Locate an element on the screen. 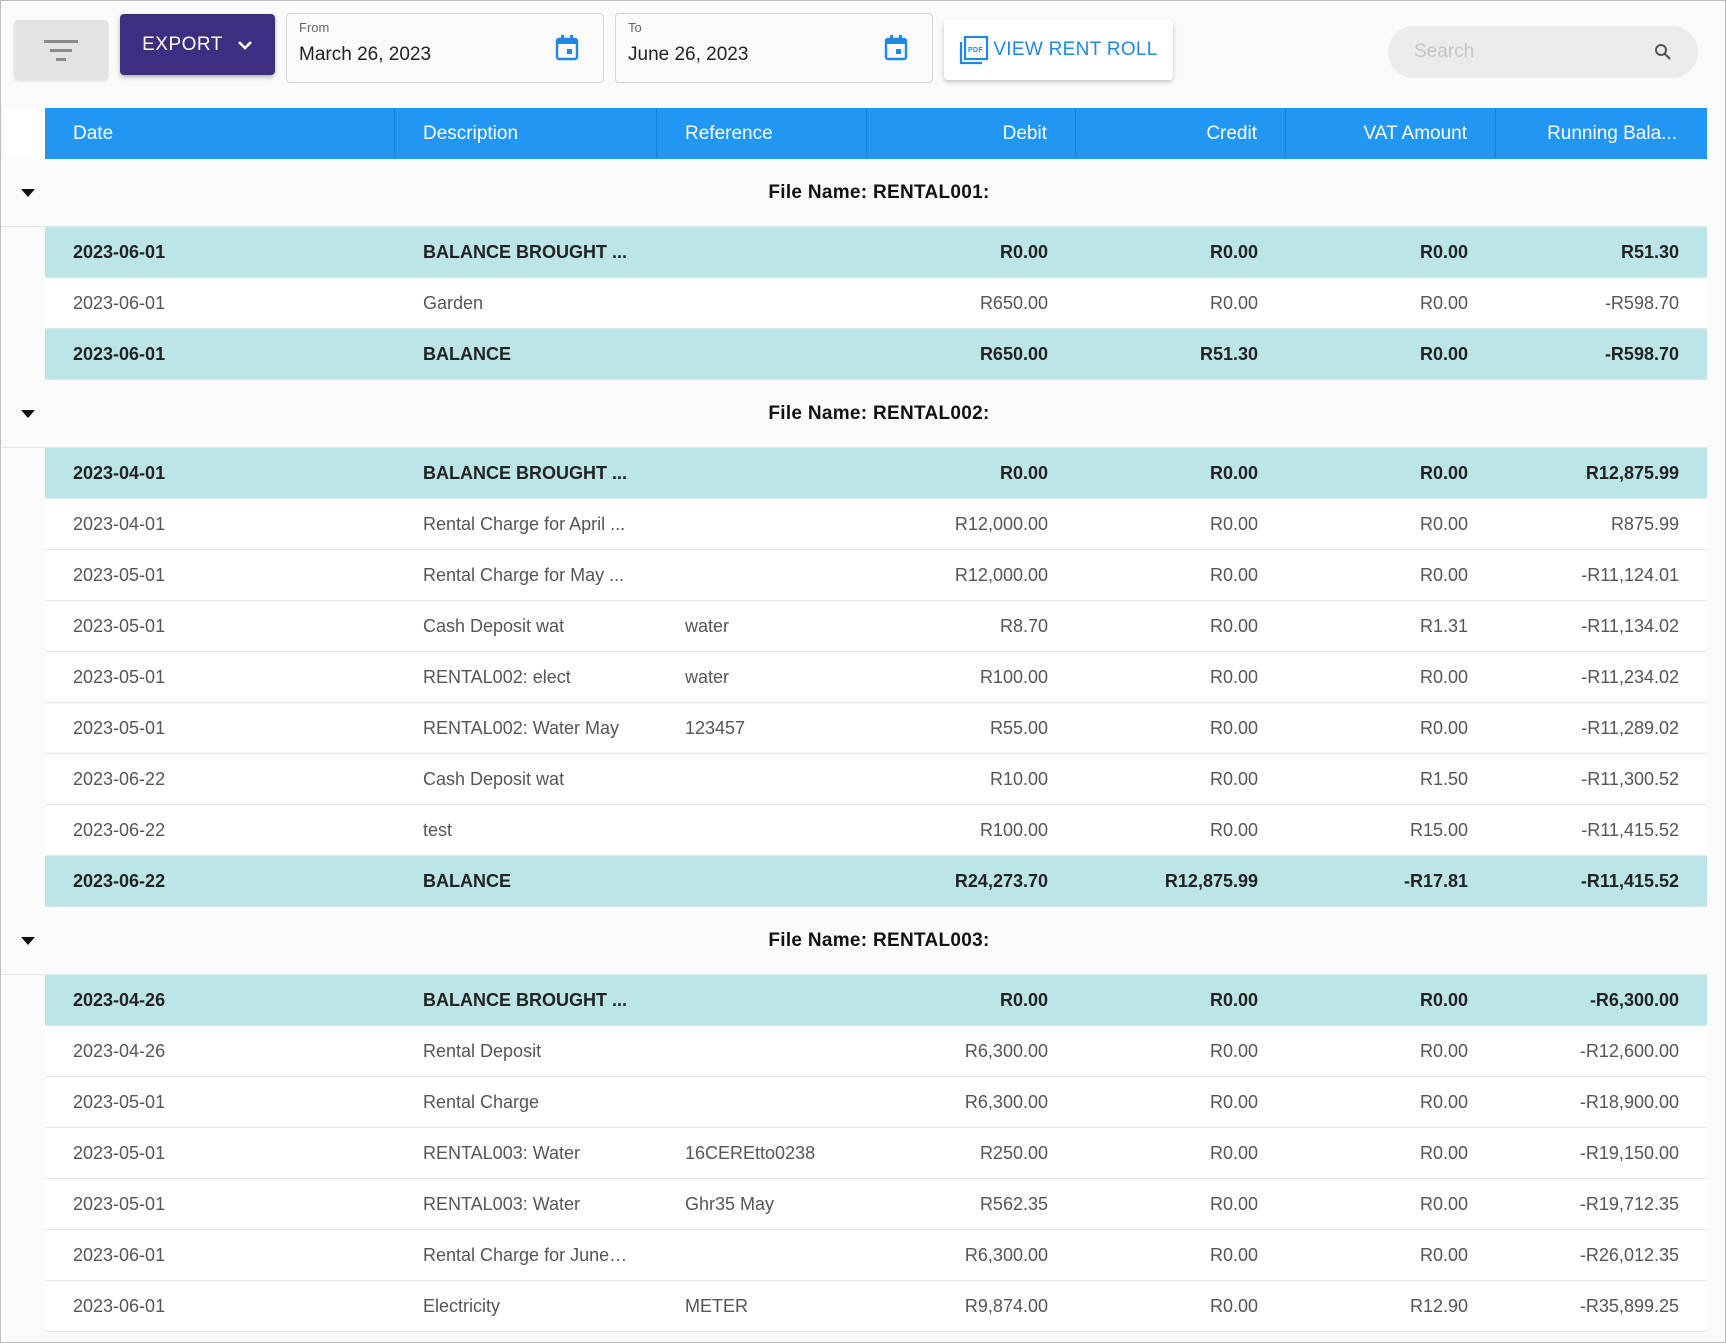 This screenshot has width=1726, height=1343. description-cell: Garden is located at coordinates (453, 302).